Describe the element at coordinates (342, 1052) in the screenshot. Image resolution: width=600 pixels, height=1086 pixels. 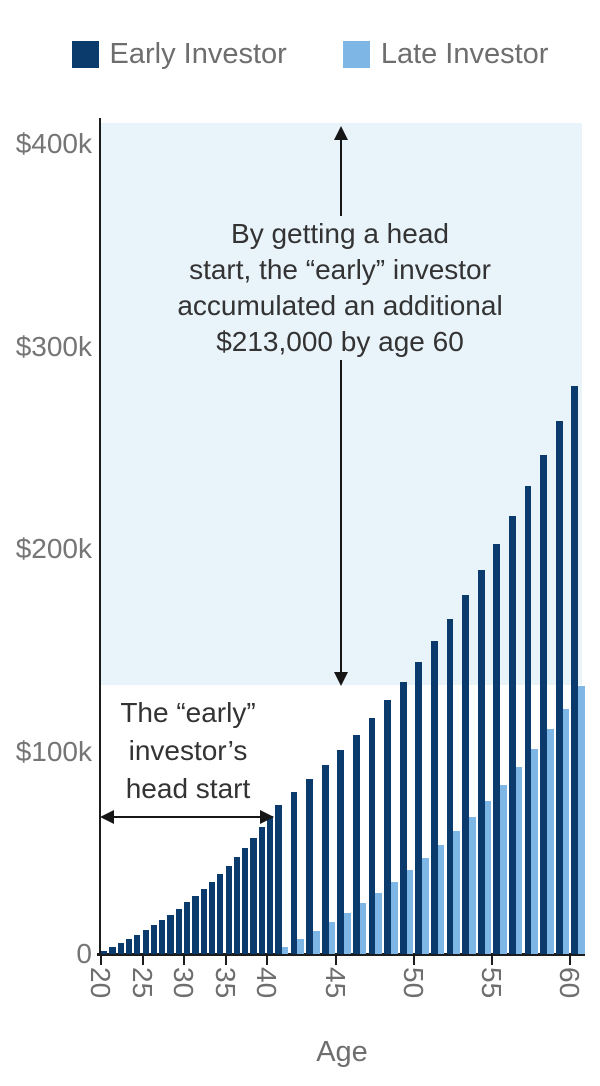
I see `x-axis-title: Age` at that location.